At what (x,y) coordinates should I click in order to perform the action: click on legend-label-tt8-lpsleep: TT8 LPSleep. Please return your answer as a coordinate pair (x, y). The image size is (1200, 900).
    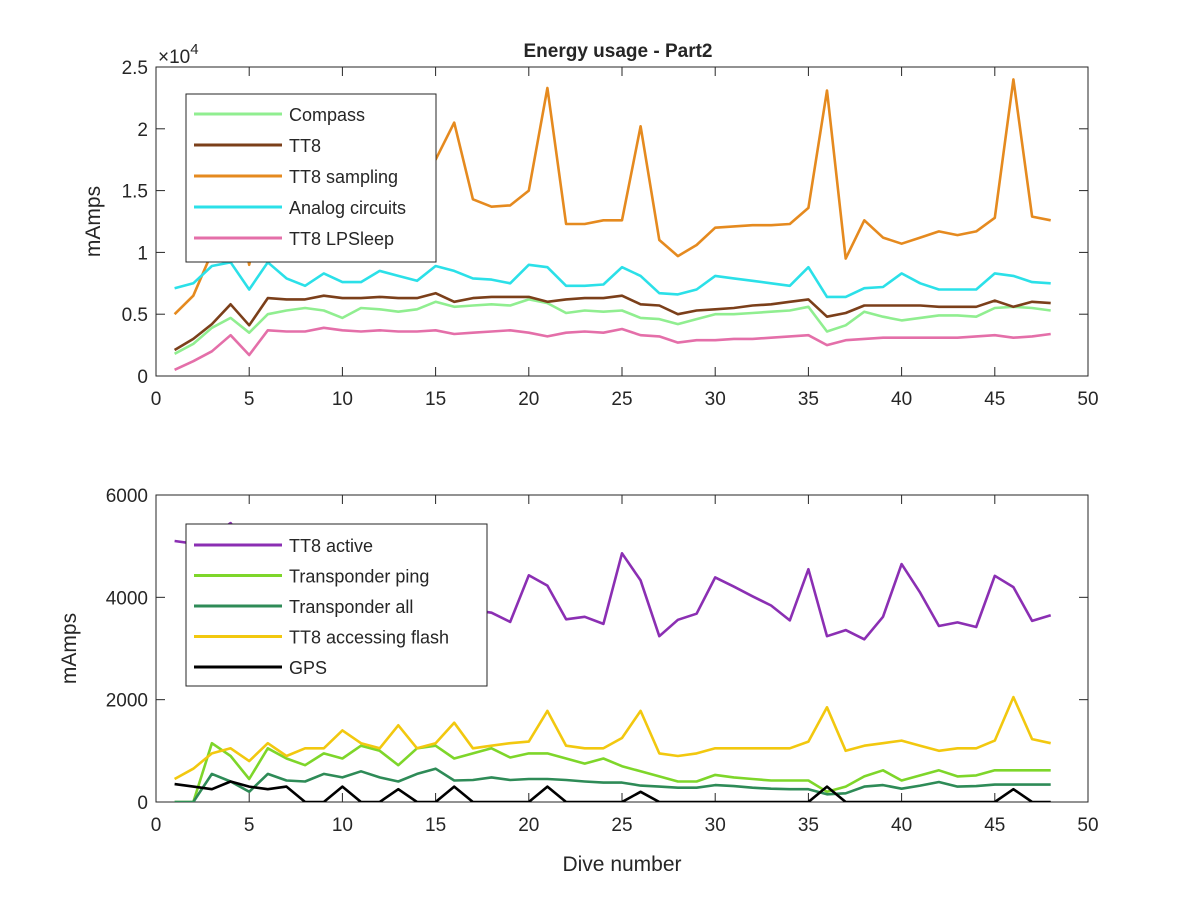
    Looking at the image, I should click on (341, 239).